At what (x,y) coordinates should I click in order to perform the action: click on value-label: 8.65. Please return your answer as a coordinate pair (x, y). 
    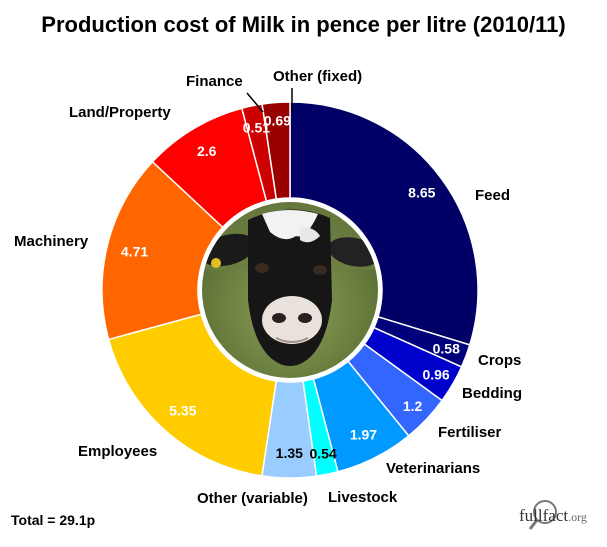
    Looking at the image, I should click on (421, 192).